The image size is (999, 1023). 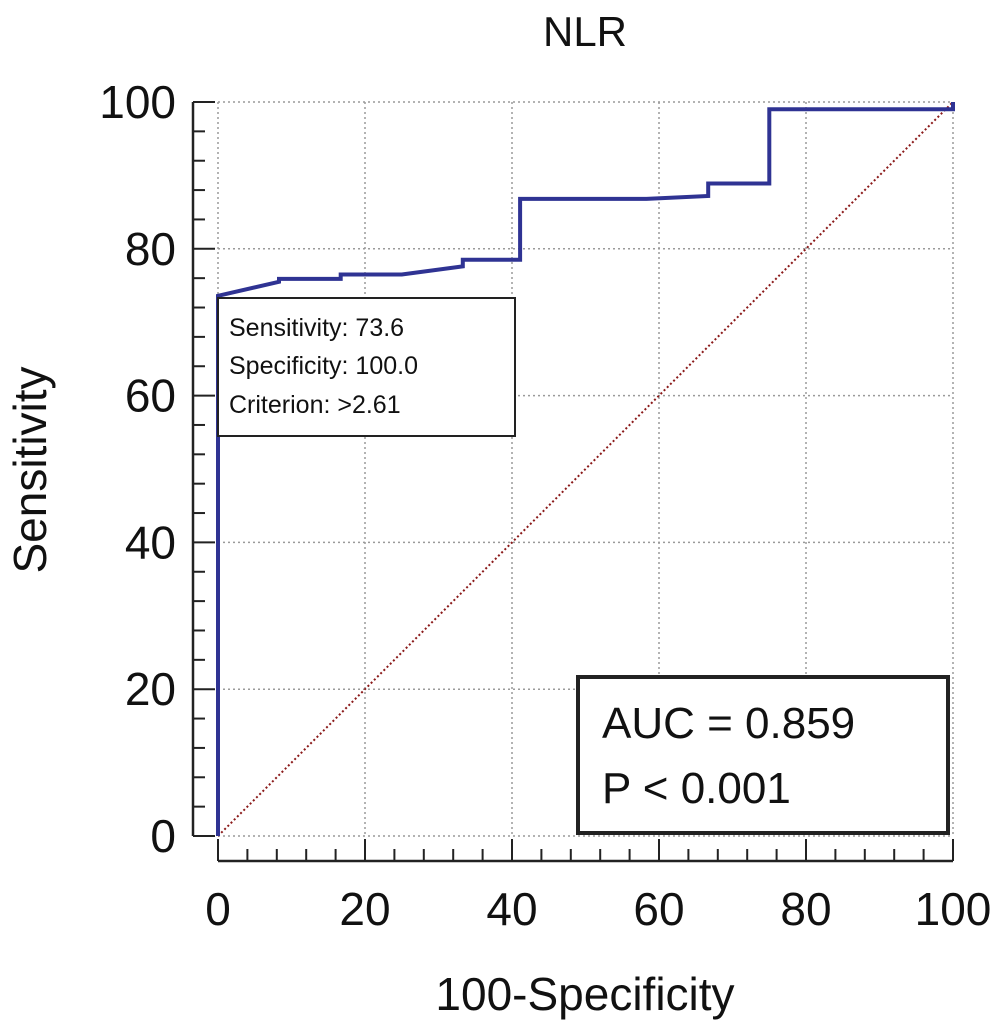 I want to click on auc-value: AUC = 0.859, so click(x=728, y=723).